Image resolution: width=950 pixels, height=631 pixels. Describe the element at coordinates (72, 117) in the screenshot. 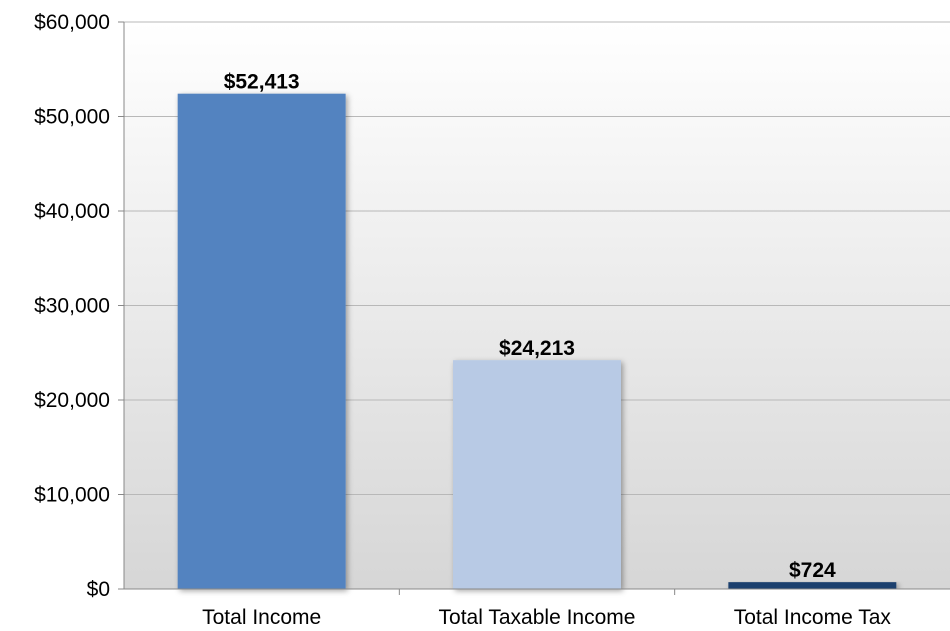

I see `y-tick-label: $50,000` at that location.